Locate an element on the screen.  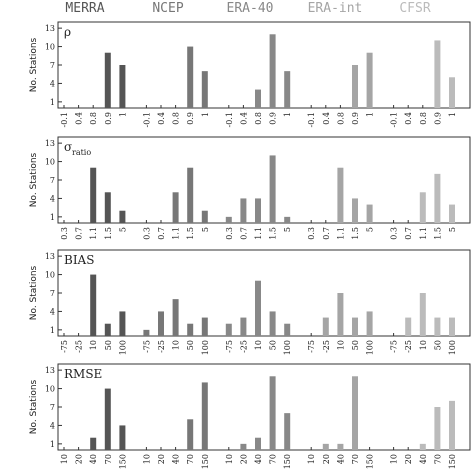
legend-entry: MERRA is located at coordinates (84, 8).